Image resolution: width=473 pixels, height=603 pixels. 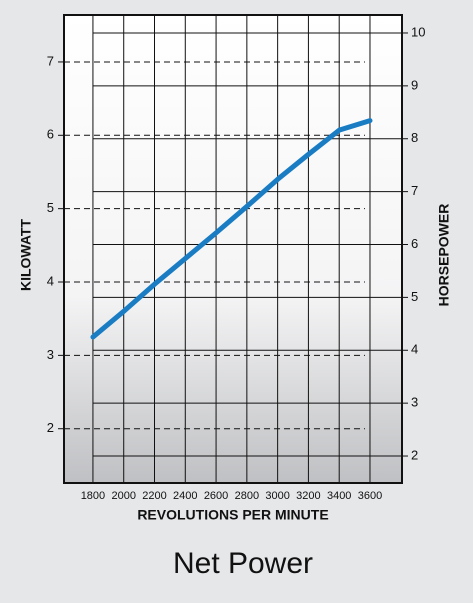 What do you see at coordinates (418, 31) in the screenshot?
I see `y2-tick-label: 10` at bounding box center [418, 31].